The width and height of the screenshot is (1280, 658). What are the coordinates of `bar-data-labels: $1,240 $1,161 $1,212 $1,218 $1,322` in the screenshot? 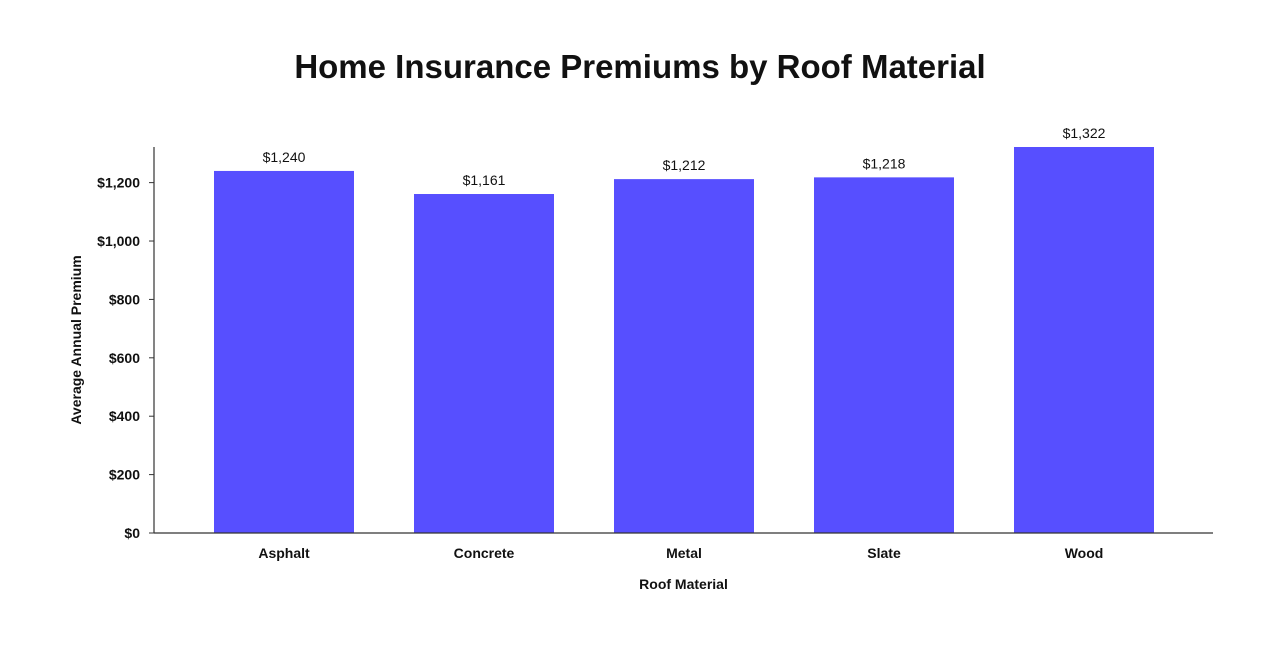 It's located at (684, 156).